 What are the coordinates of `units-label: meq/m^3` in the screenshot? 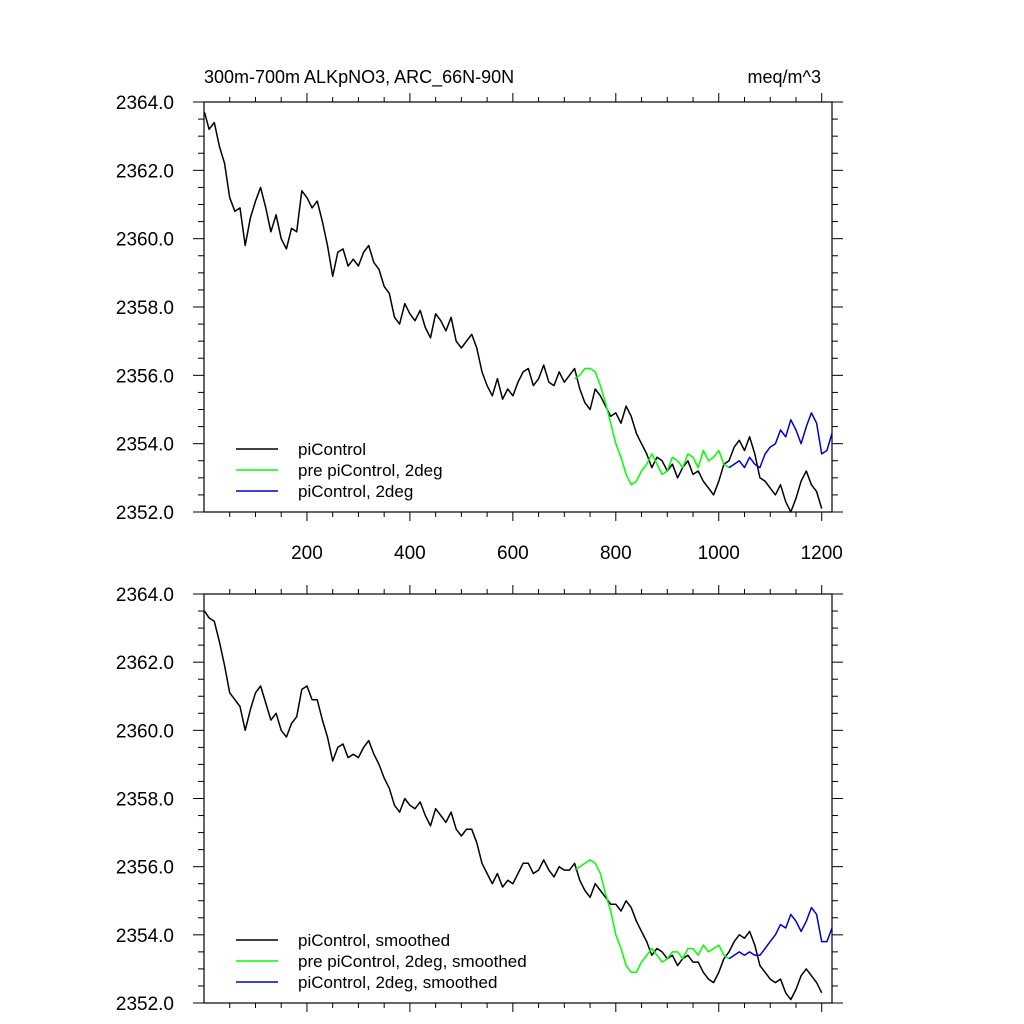 It's located at (784, 77).